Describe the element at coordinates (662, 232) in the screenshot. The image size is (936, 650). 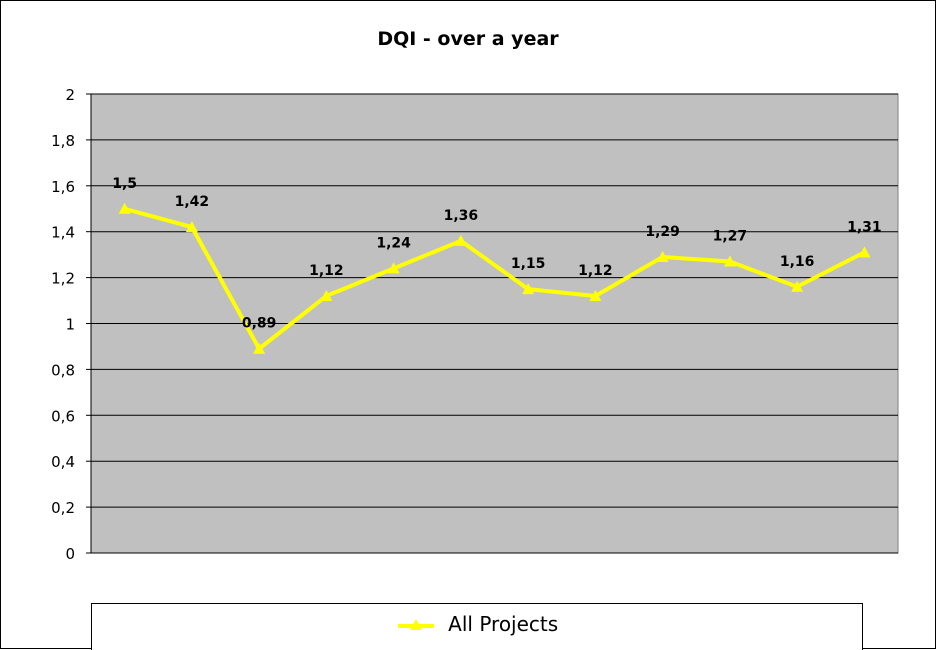
I see `data-label: 1,29` at that location.